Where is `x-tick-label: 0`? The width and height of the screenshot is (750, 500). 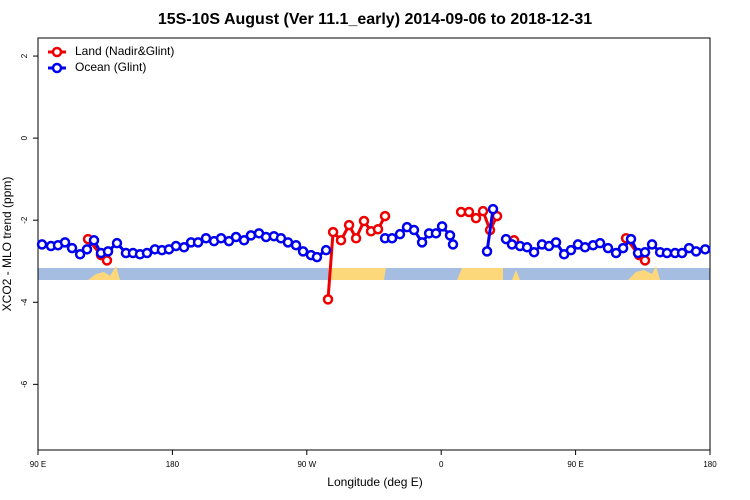 x-tick-label: 0 is located at coordinates (441, 464).